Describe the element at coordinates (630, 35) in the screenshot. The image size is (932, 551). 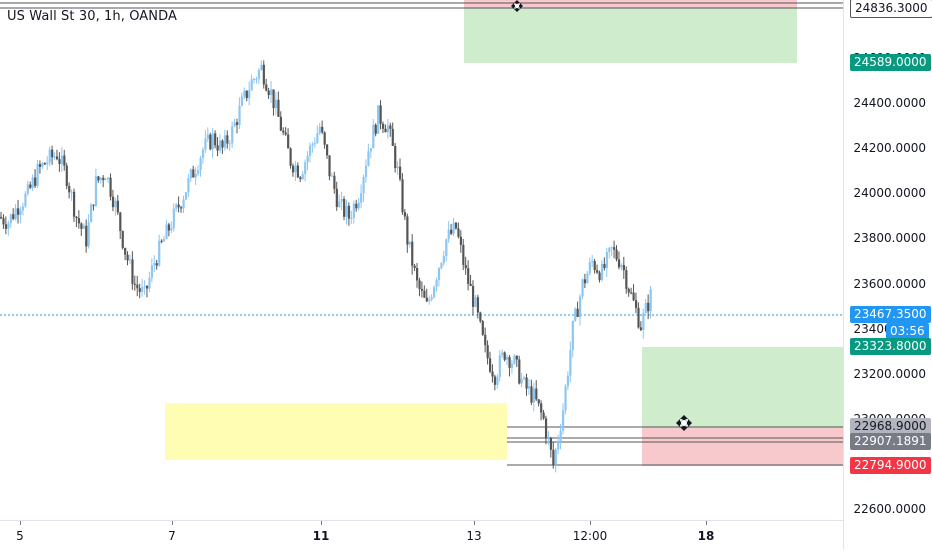
I see `top-target-zone` at that location.